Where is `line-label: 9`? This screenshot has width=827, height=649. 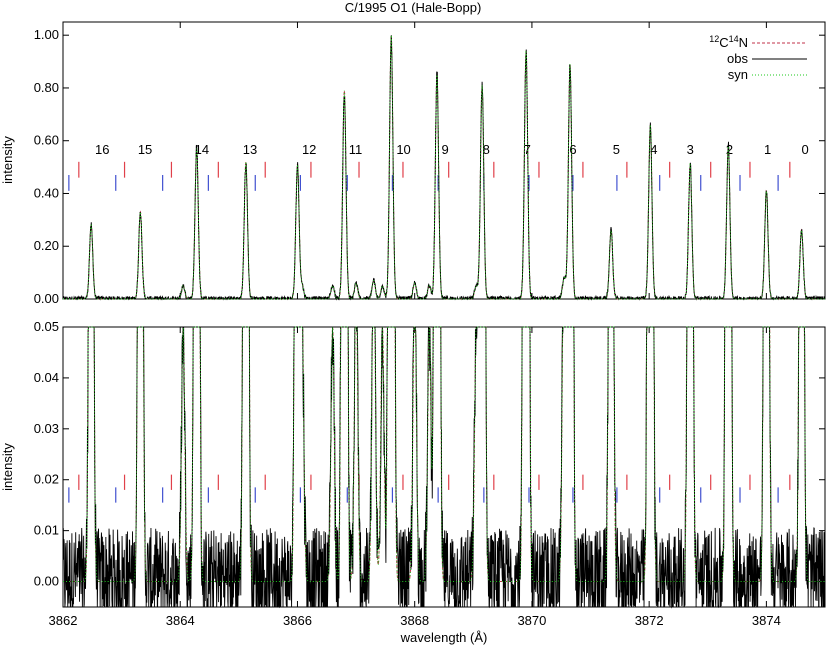
line-label: 9 is located at coordinates (445, 149).